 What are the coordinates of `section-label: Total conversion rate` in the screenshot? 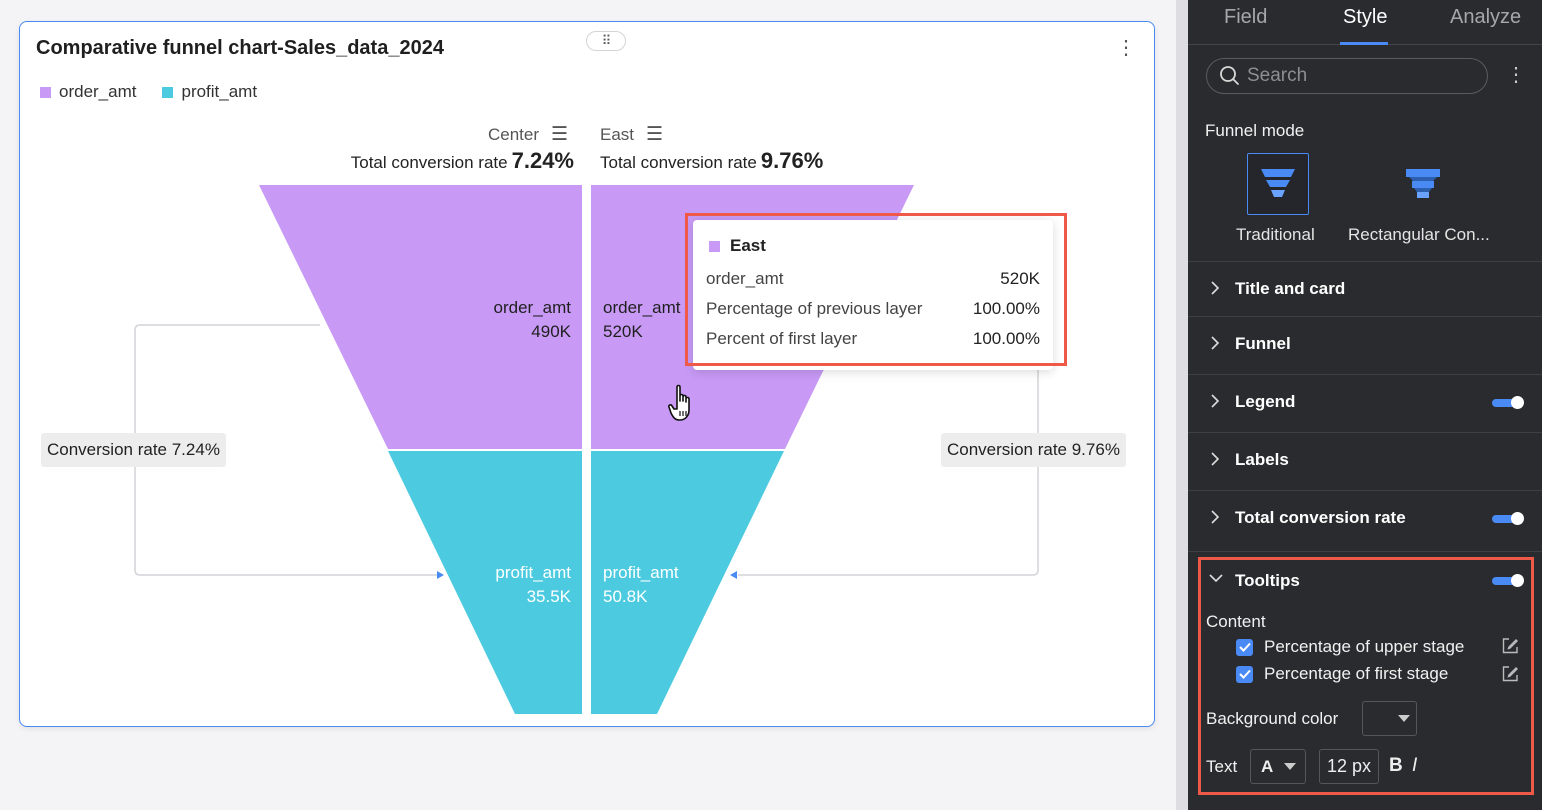 It's located at (1320, 517).